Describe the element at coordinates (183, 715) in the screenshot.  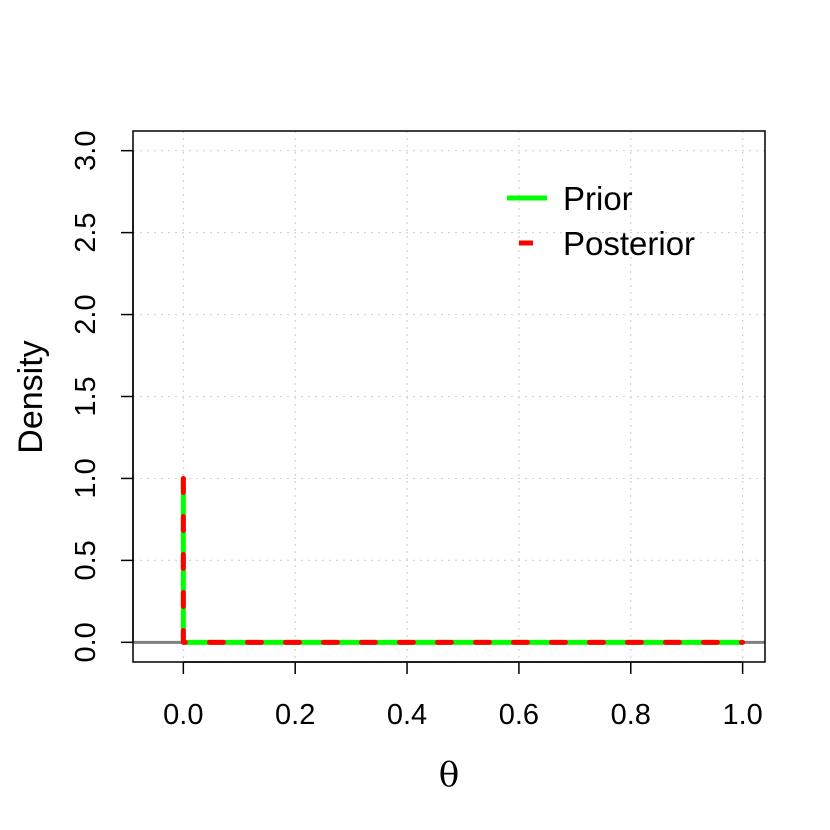
I see `x-tick-label-0: 0.0` at that location.